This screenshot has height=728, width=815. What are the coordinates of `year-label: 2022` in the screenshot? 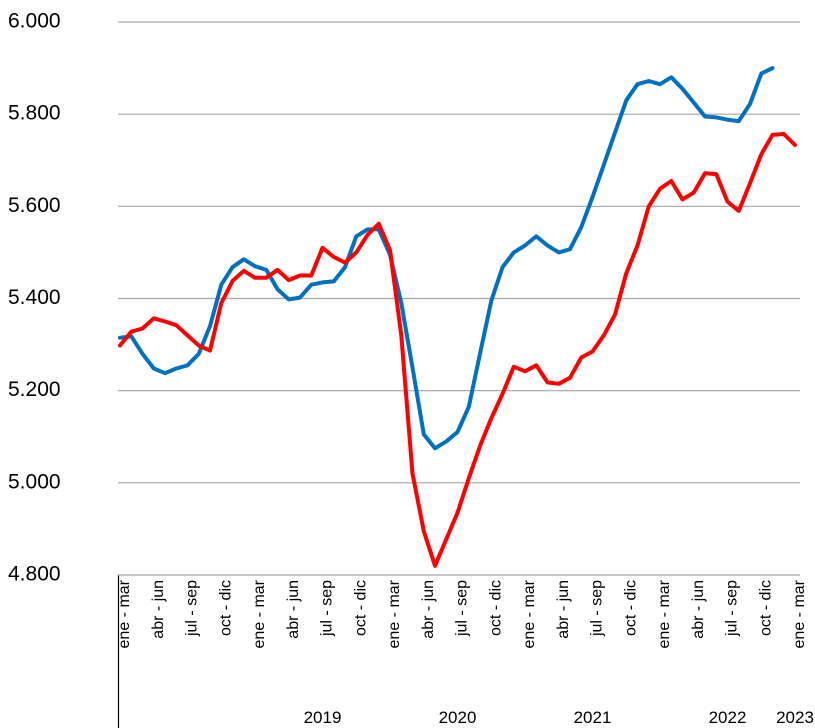 It's located at (728, 717).